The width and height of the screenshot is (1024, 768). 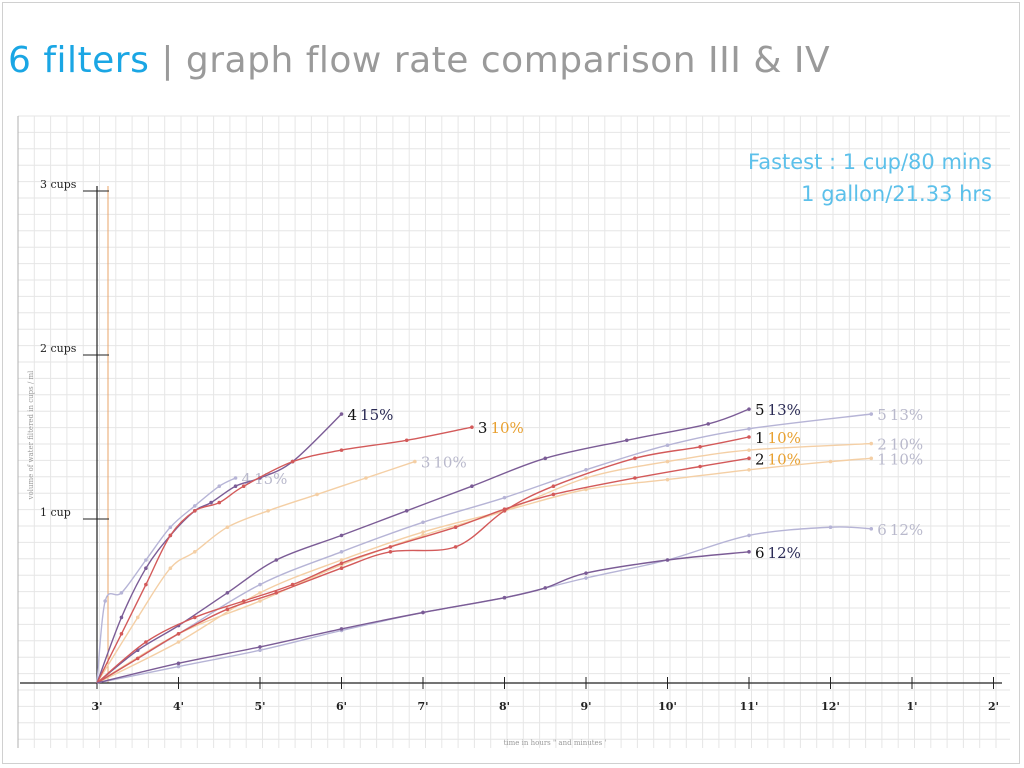 What do you see at coordinates (483, 428) in the screenshot?
I see `series-label-num-3: 3` at bounding box center [483, 428].